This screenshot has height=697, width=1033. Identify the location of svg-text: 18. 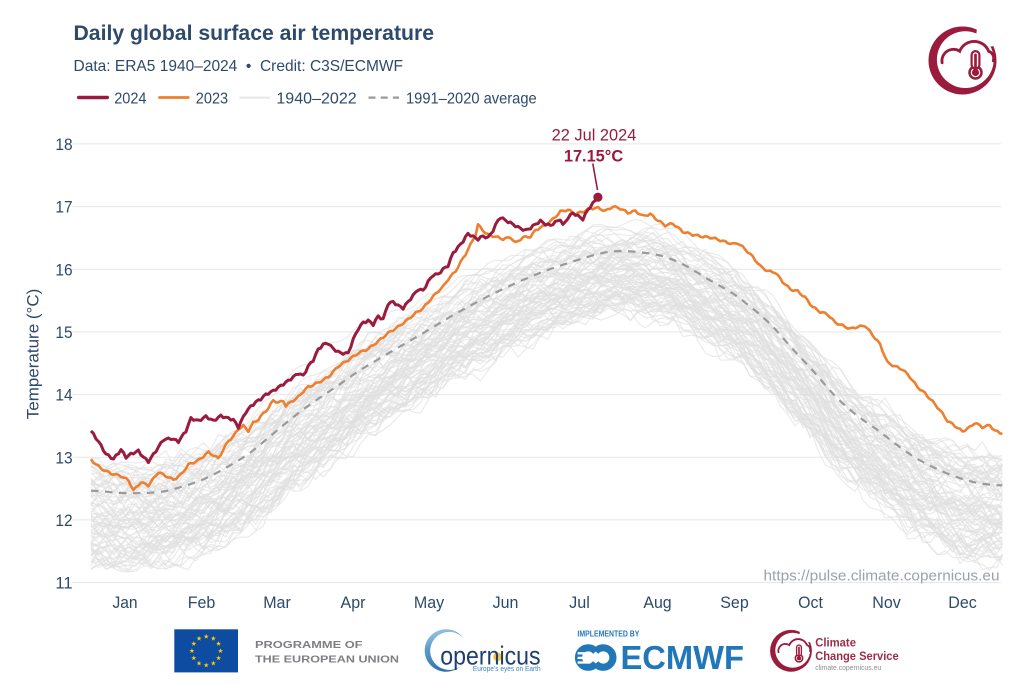
(63, 145).